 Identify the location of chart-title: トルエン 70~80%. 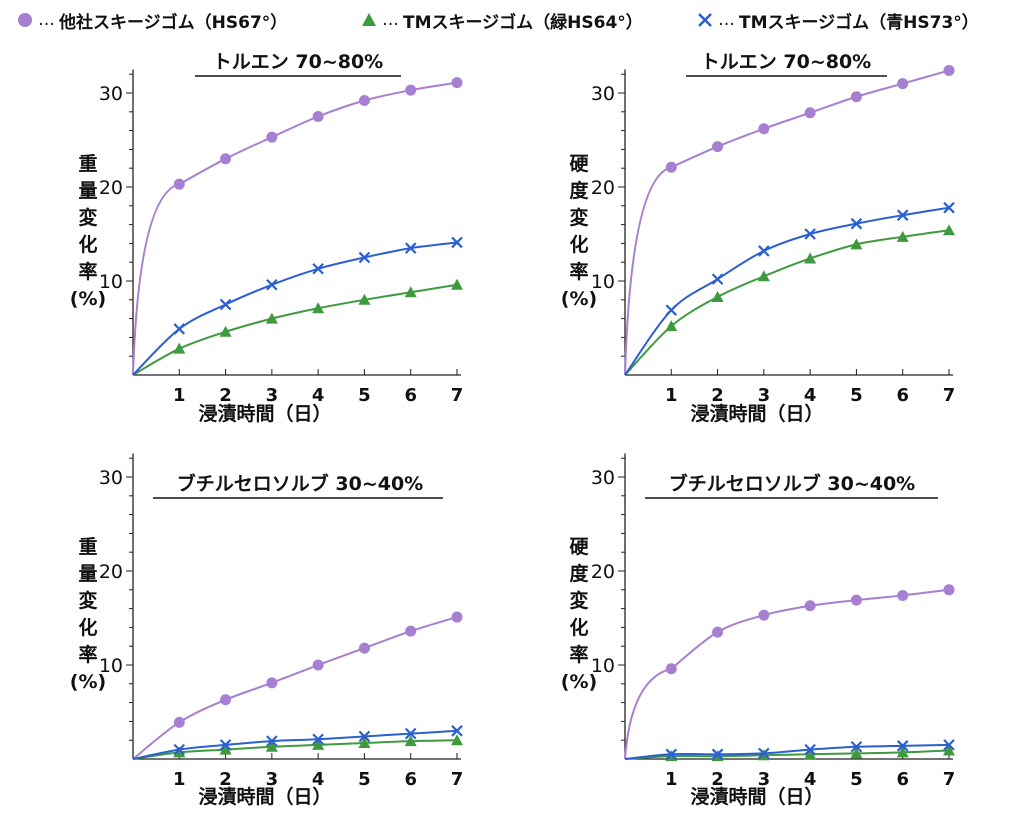
(298, 62).